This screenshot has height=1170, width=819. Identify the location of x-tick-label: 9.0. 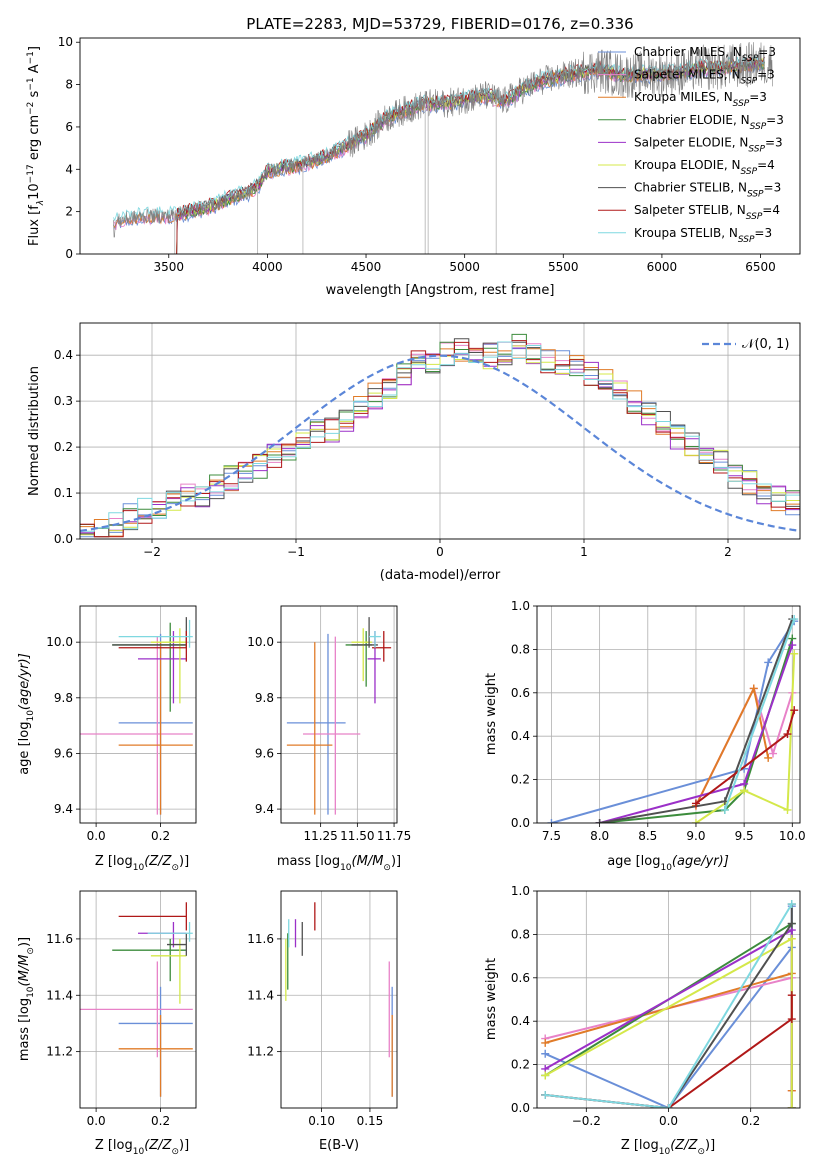
(695, 836).